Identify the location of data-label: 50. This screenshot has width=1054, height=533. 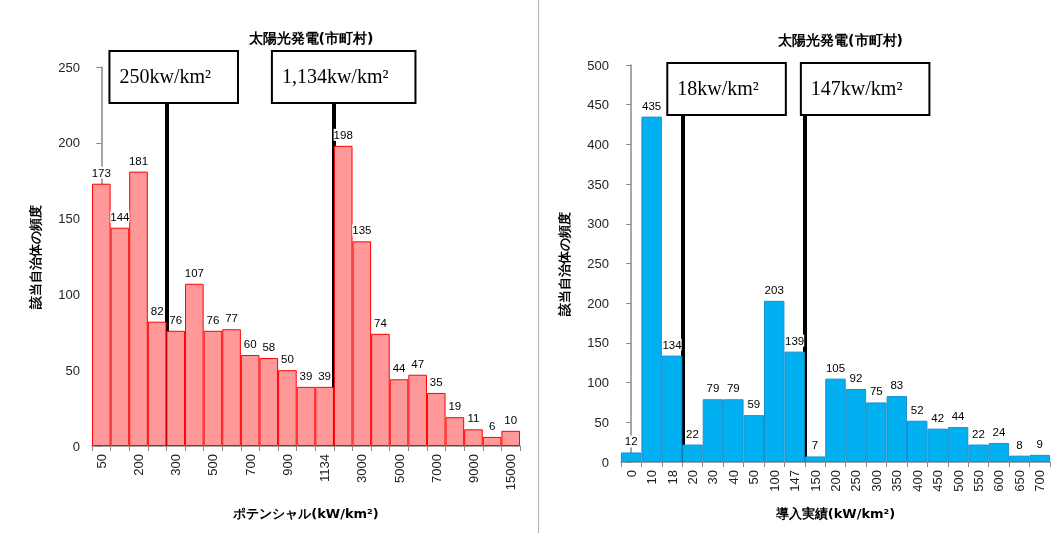
(287, 359).